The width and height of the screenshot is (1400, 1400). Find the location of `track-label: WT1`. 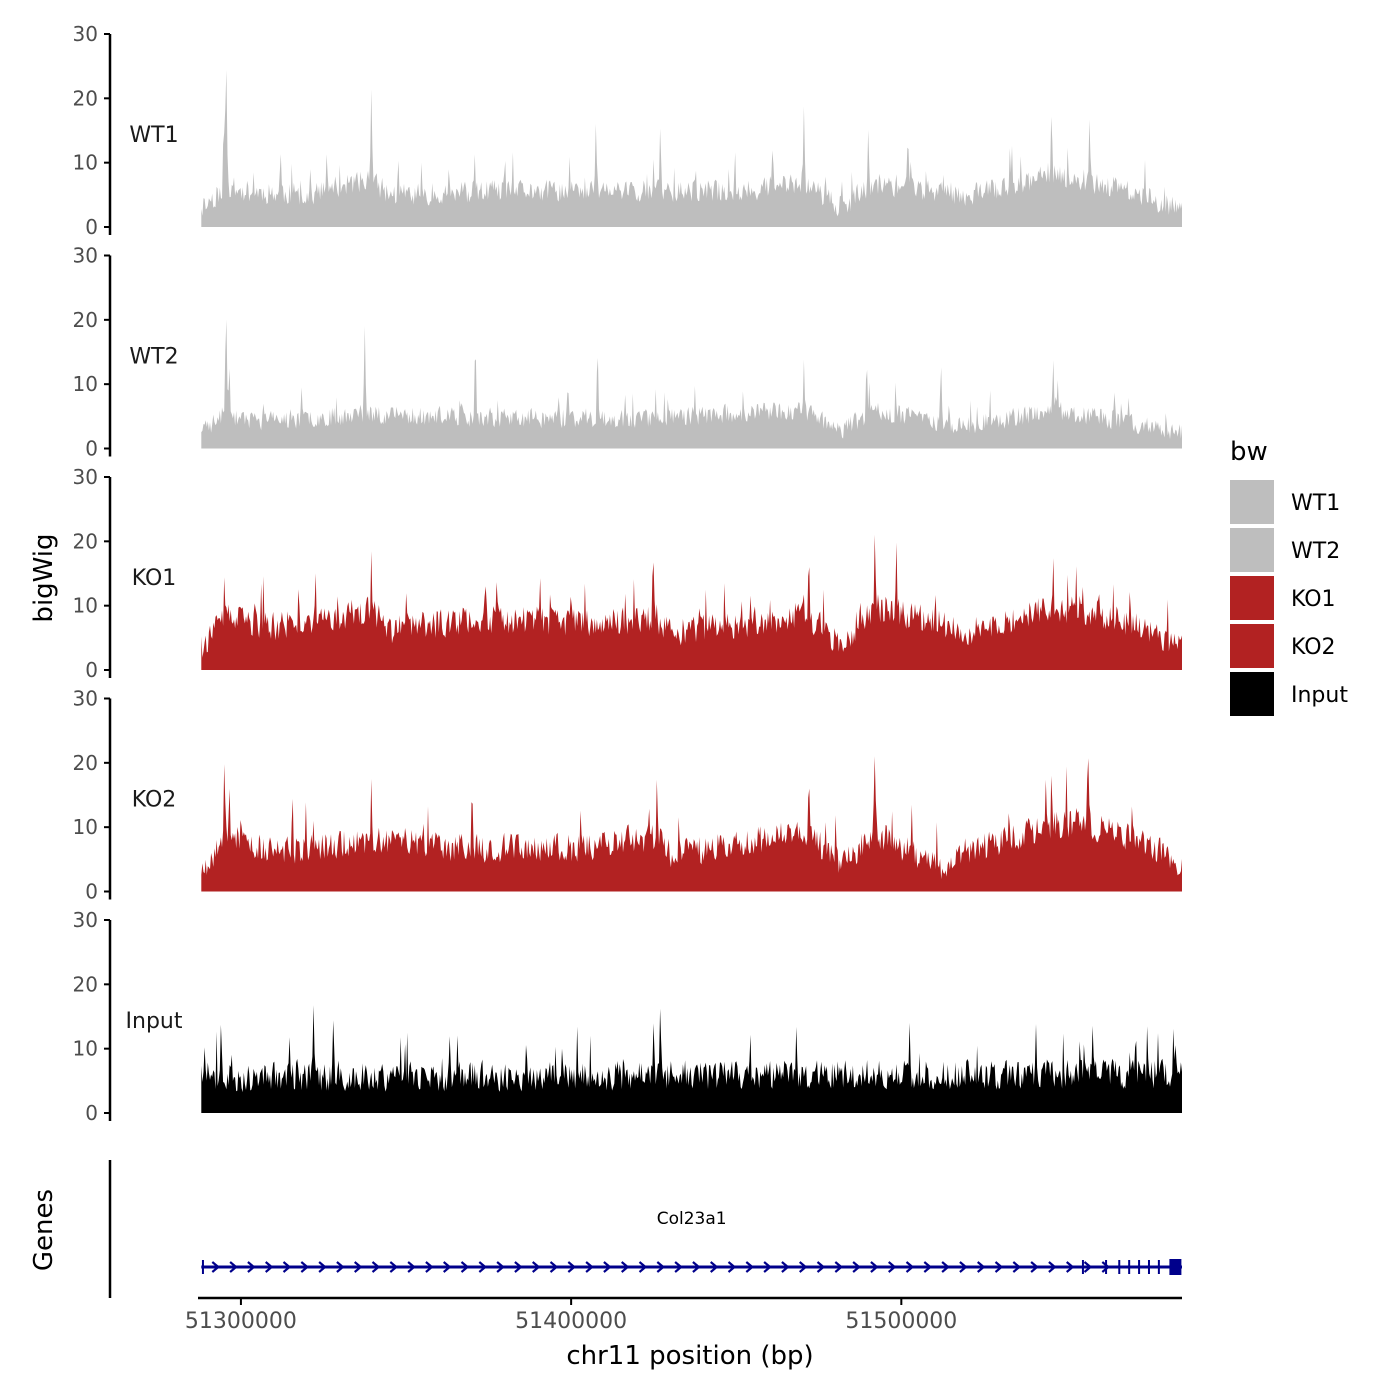

track-label: WT1 is located at coordinates (153, 135).